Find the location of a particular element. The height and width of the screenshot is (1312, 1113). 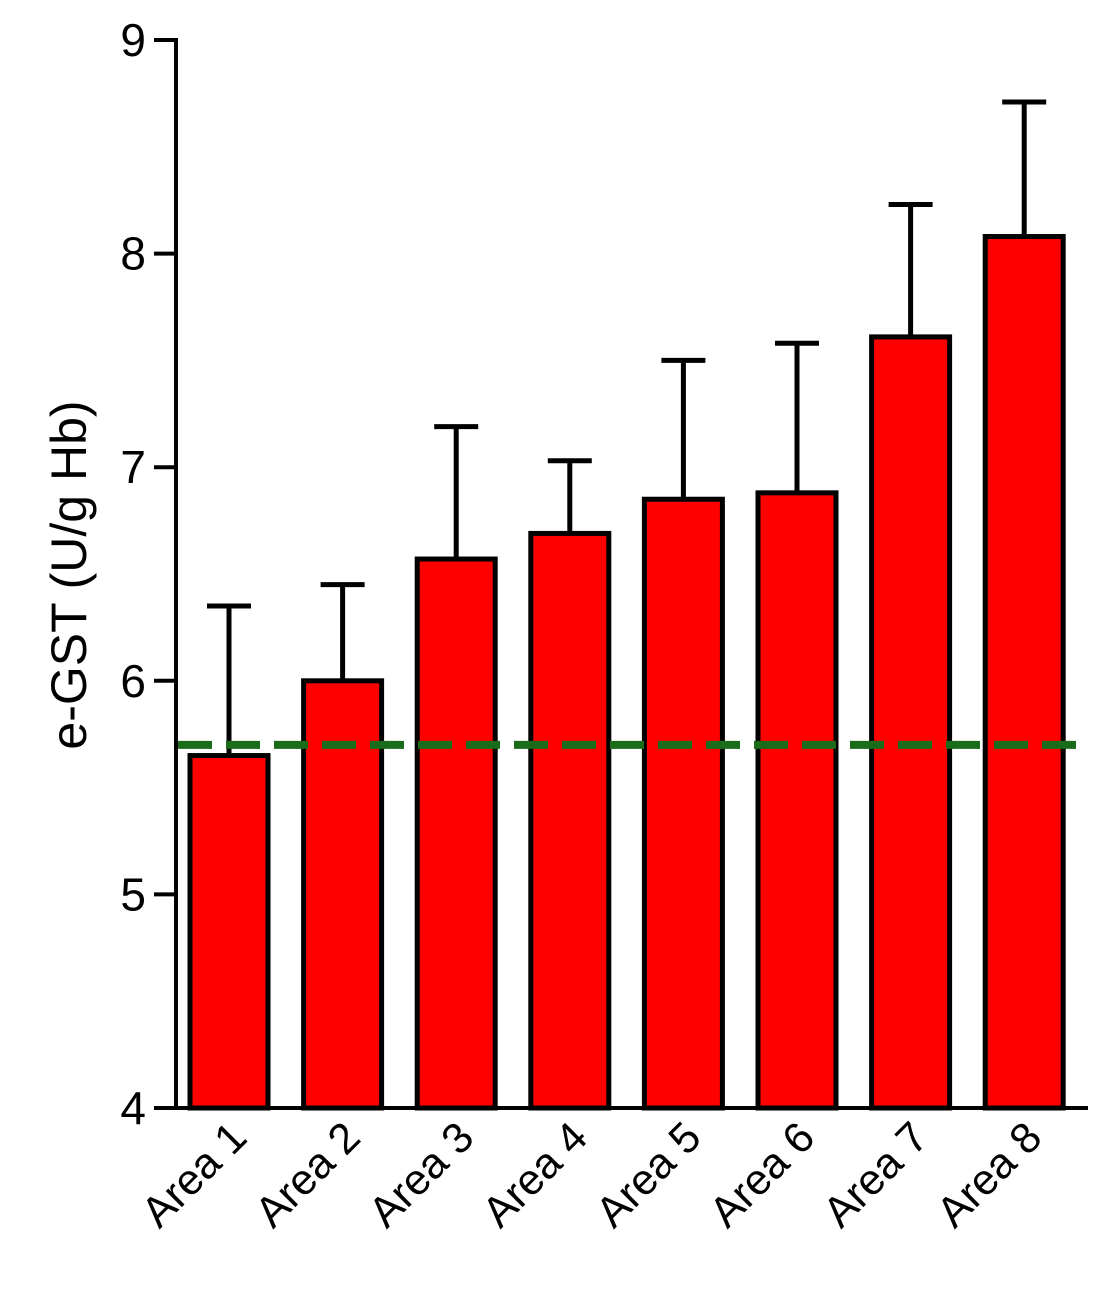

x-tick-label-8: Area 8 is located at coordinates (990, 1175).